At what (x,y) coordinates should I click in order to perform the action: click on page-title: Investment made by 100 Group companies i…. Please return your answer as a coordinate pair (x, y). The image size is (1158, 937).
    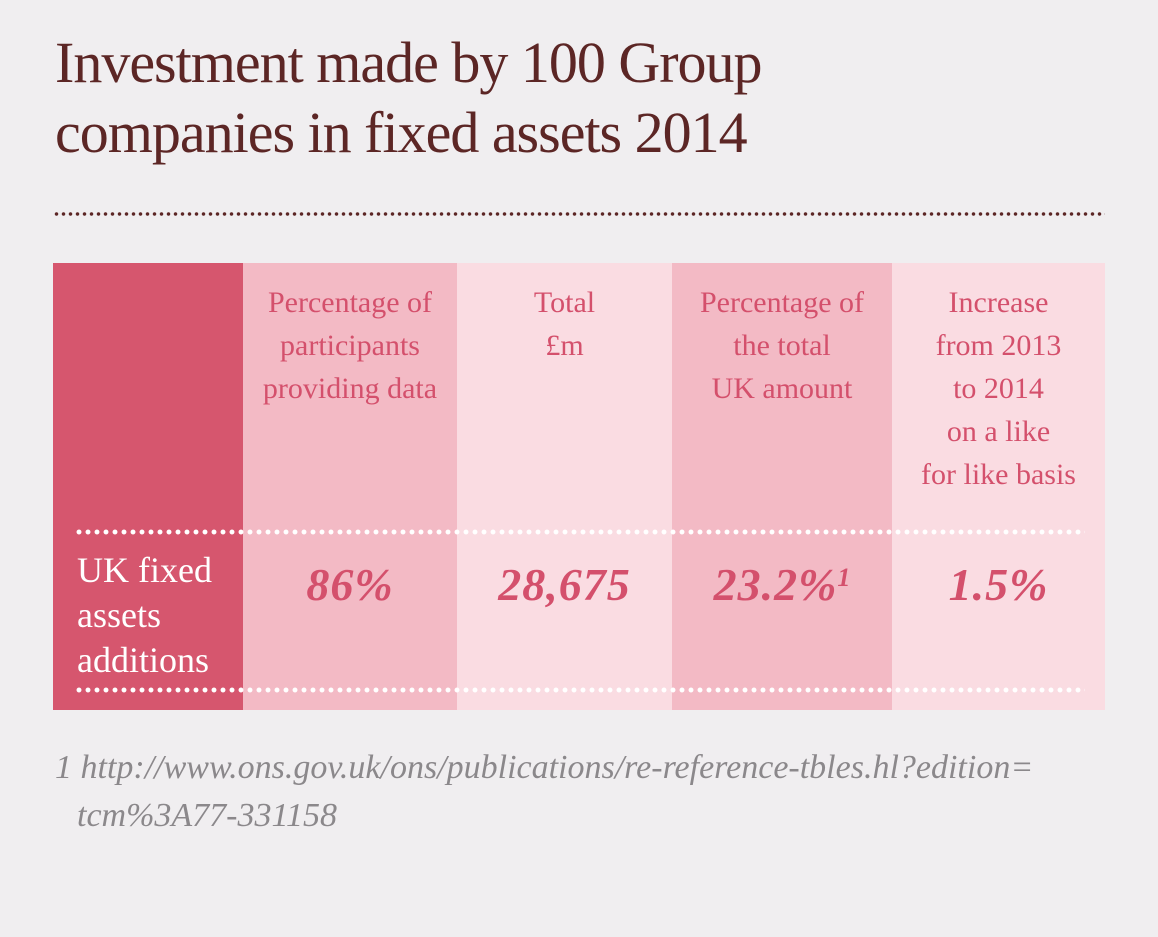
    Looking at the image, I should click on (409, 98).